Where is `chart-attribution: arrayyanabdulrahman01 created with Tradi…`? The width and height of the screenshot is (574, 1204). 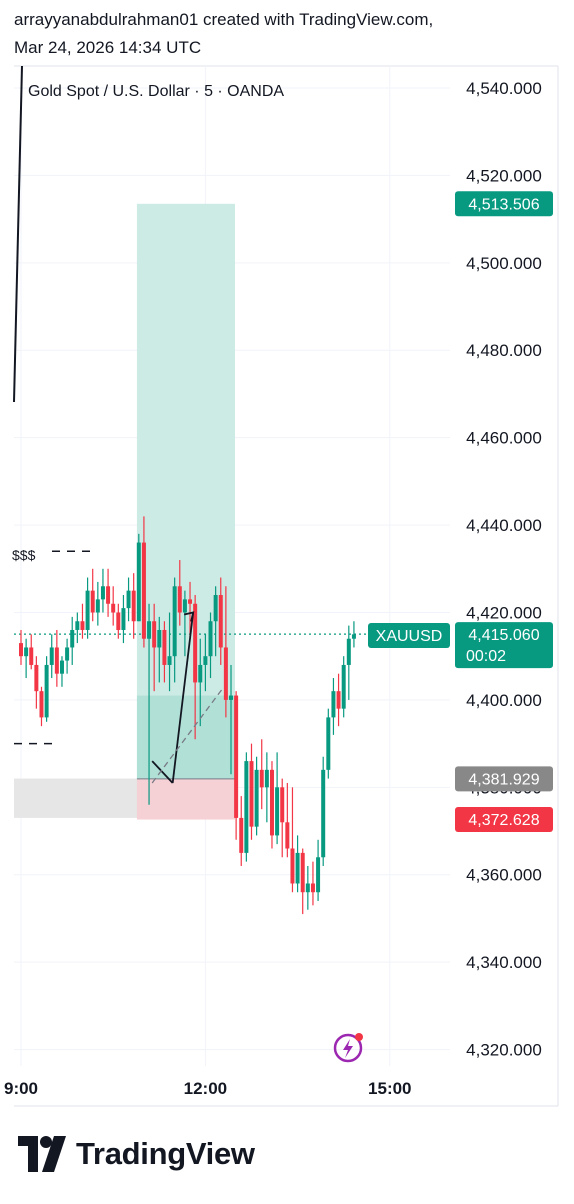
chart-attribution: arrayyanabdulrahman01 created with Tradi… is located at coordinates (223, 34).